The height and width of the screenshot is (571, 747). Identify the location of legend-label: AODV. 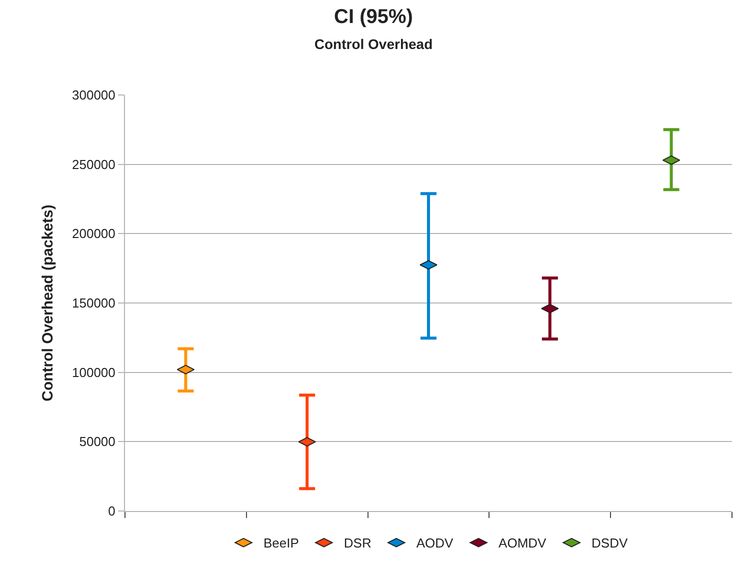
(435, 543).